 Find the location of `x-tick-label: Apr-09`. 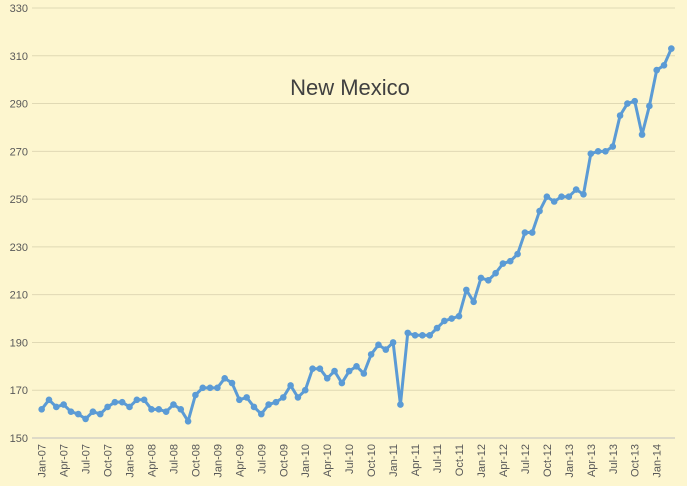

x-tick-label: Apr-09 is located at coordinates (240, 460).